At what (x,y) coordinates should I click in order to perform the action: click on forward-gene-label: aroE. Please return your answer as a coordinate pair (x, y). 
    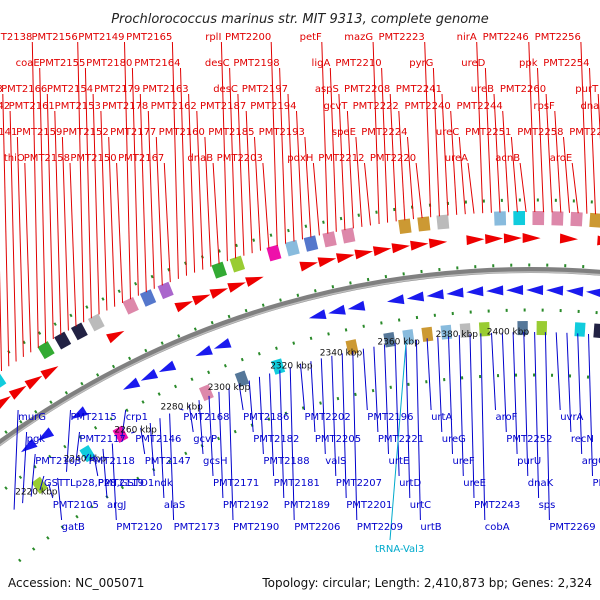
    Looking at the image, I should click on (561, 158).